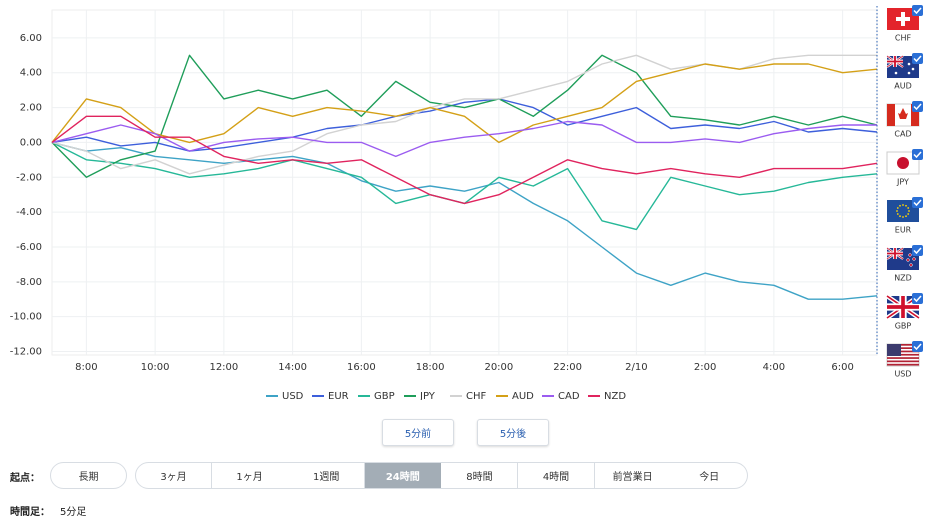 This screenshot has height=528, width=932. What do you see at coordinates (774, 367) in the screenshot?
I see `x-tick-label: 4:00` at bounding box center [774, 367].